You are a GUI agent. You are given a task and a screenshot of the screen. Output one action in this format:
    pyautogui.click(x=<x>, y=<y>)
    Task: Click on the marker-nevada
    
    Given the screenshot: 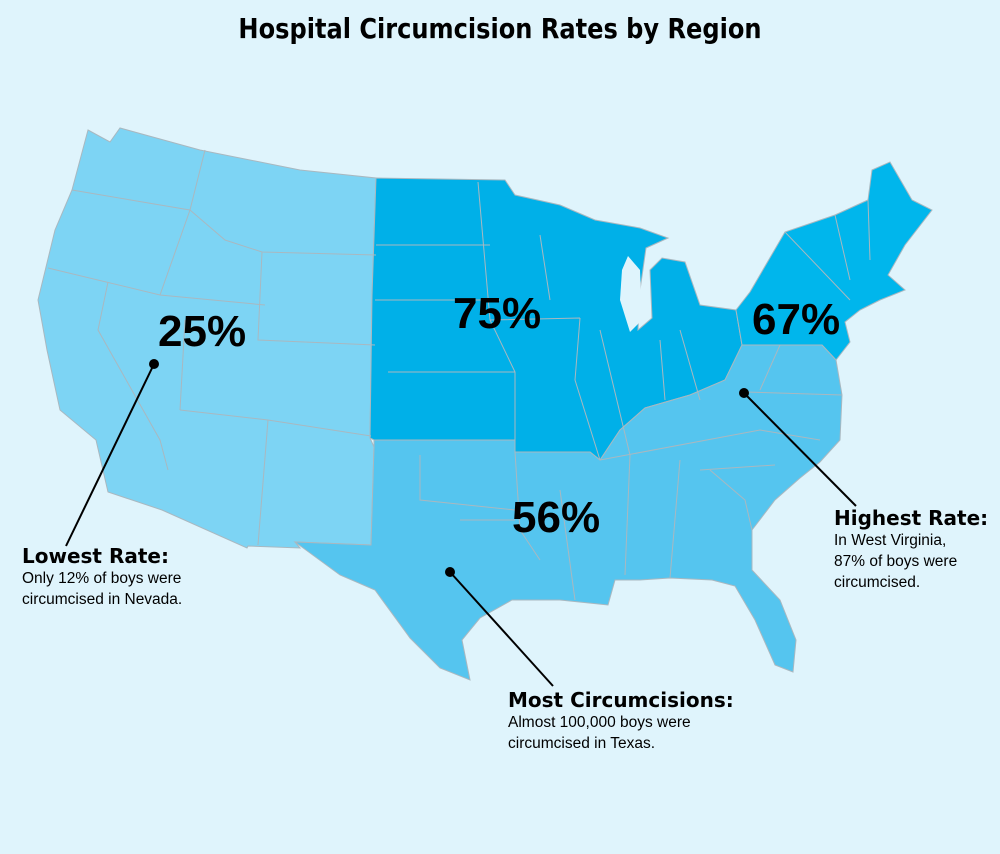 What is the action you would take?
    pyautogui.click(x=154, y=364)
    